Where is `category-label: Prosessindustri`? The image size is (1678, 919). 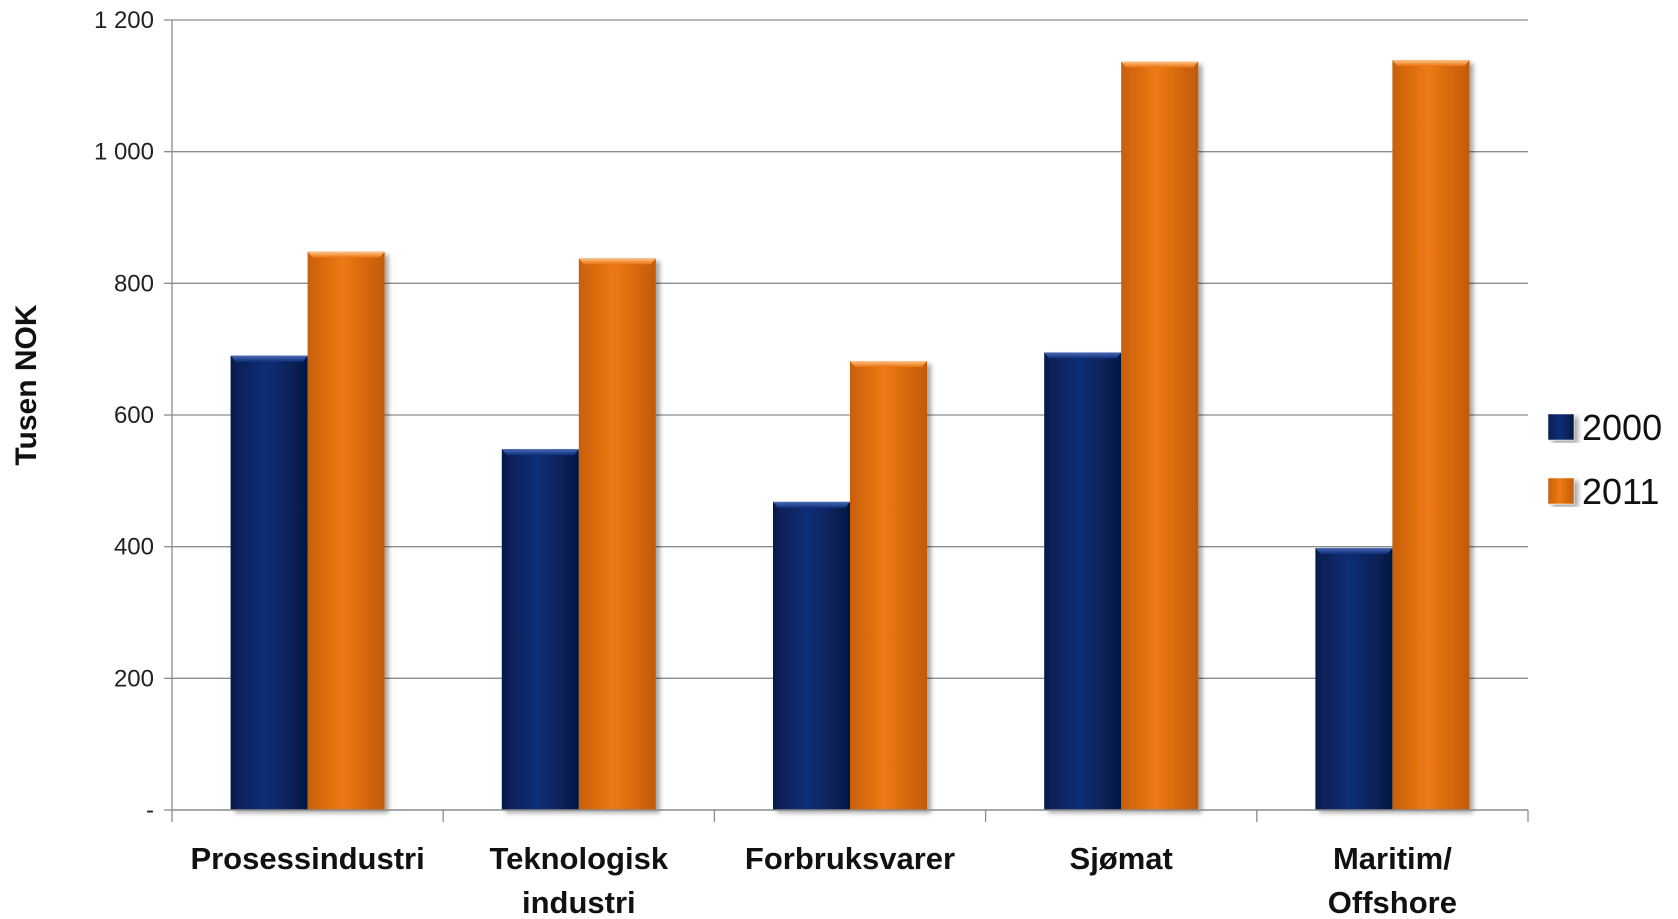
category-label: Prosessindustri is located at coordinates (307, 858).